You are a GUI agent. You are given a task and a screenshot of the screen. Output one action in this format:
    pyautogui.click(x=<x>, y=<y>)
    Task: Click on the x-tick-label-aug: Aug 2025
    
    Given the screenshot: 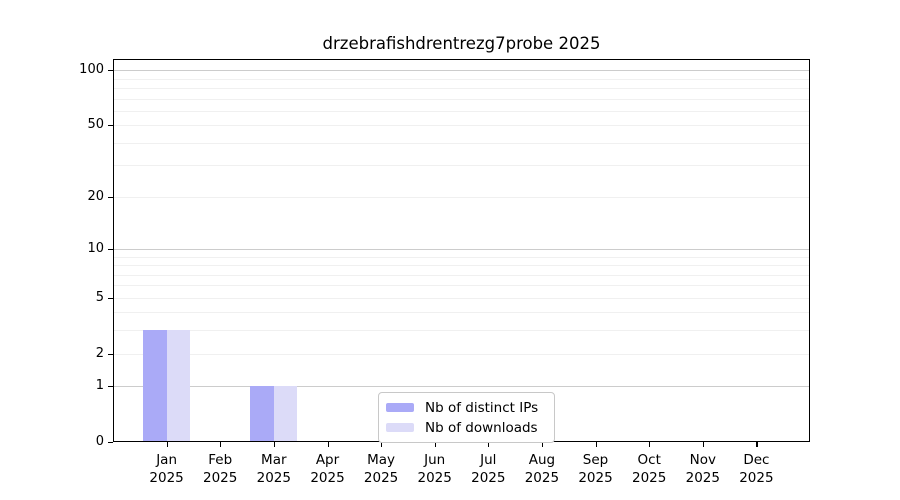 What is the action you would take?
    pyautogui.click(x=542, y=469)
    